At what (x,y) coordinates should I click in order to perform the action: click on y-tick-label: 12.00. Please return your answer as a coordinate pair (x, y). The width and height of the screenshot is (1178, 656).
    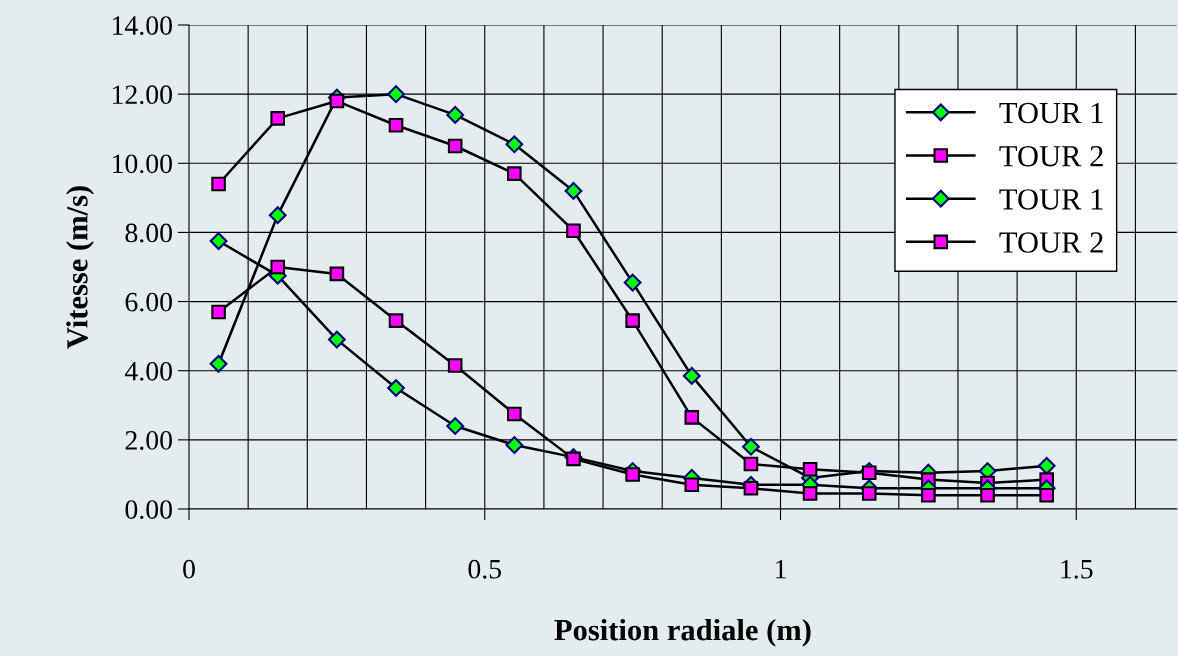
    Looking at the image, I should click on (142, 95).